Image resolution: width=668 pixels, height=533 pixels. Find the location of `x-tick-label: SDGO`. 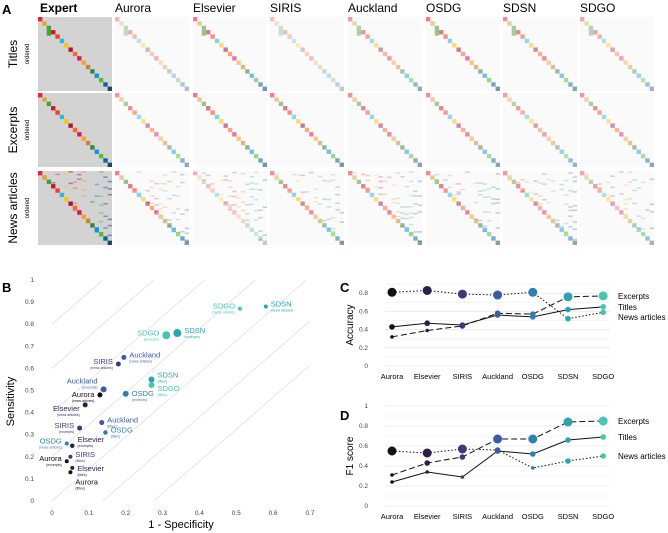

x-tick-label: SDGO is located at coordinates (603, 516).